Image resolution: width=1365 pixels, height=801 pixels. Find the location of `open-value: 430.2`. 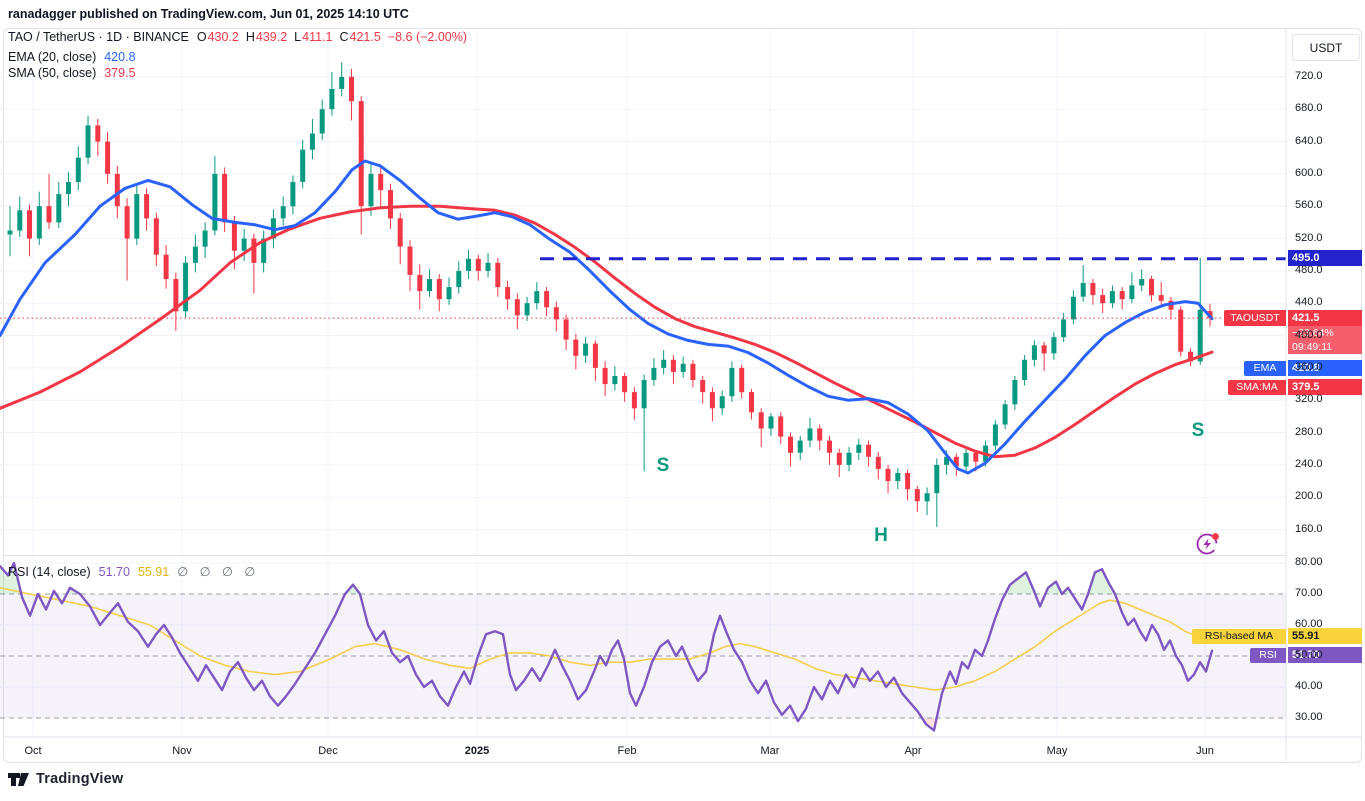

open-value: 430.2 is located at coordinates (223, 37).